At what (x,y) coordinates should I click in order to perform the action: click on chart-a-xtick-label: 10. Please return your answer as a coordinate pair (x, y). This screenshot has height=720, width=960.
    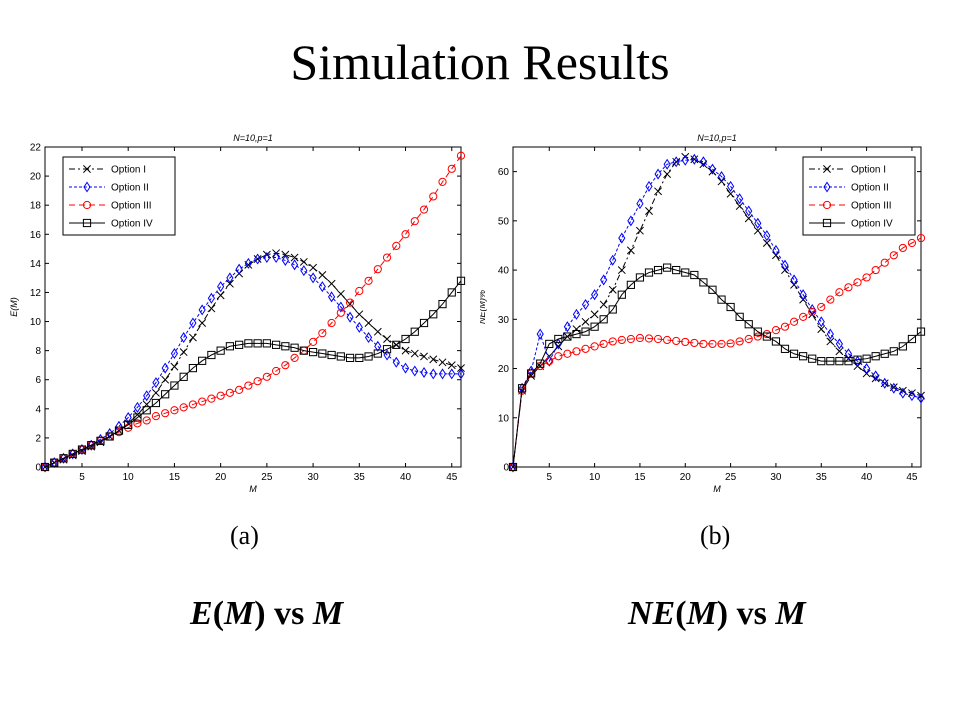
    Looking at the image, I should click on (129, 477).